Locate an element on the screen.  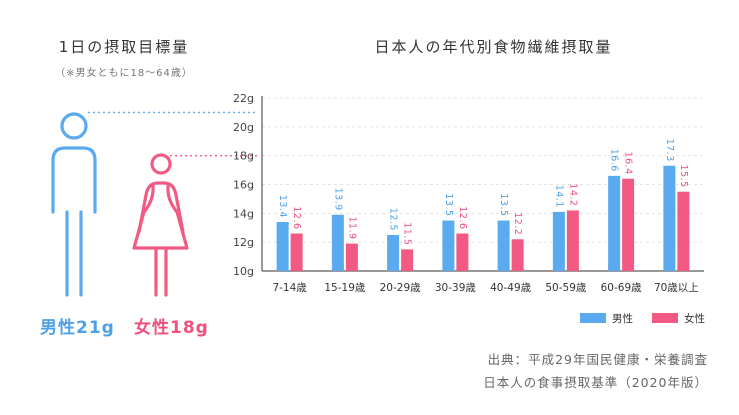
legend-swatch-female is located at coordinates (665, 318).